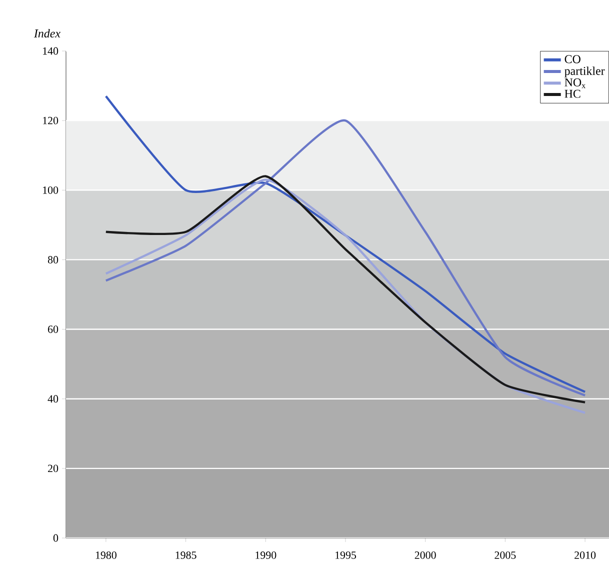  I want to click on x-tick-label: 2005, so click(505, 555).